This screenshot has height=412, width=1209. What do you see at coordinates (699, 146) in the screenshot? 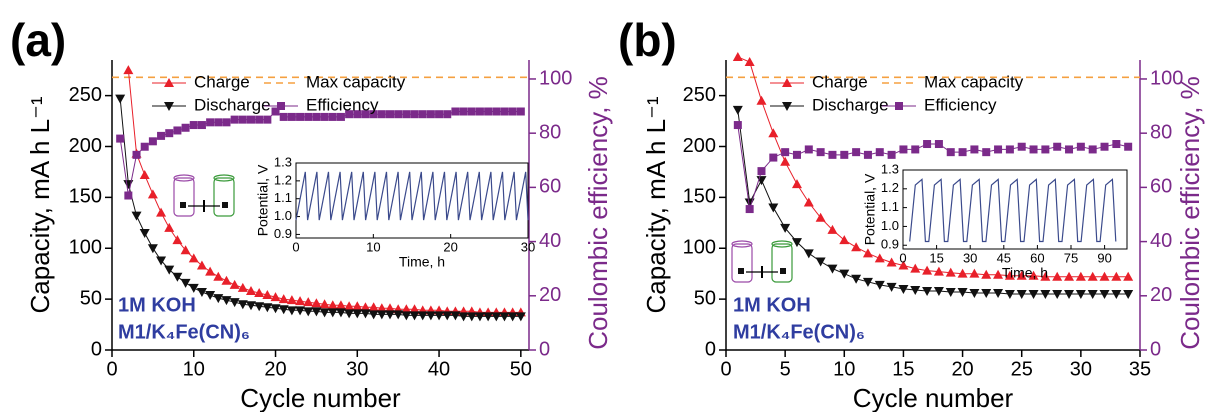
I see `y-tick-label: 200` at bounding box center [699, 146].